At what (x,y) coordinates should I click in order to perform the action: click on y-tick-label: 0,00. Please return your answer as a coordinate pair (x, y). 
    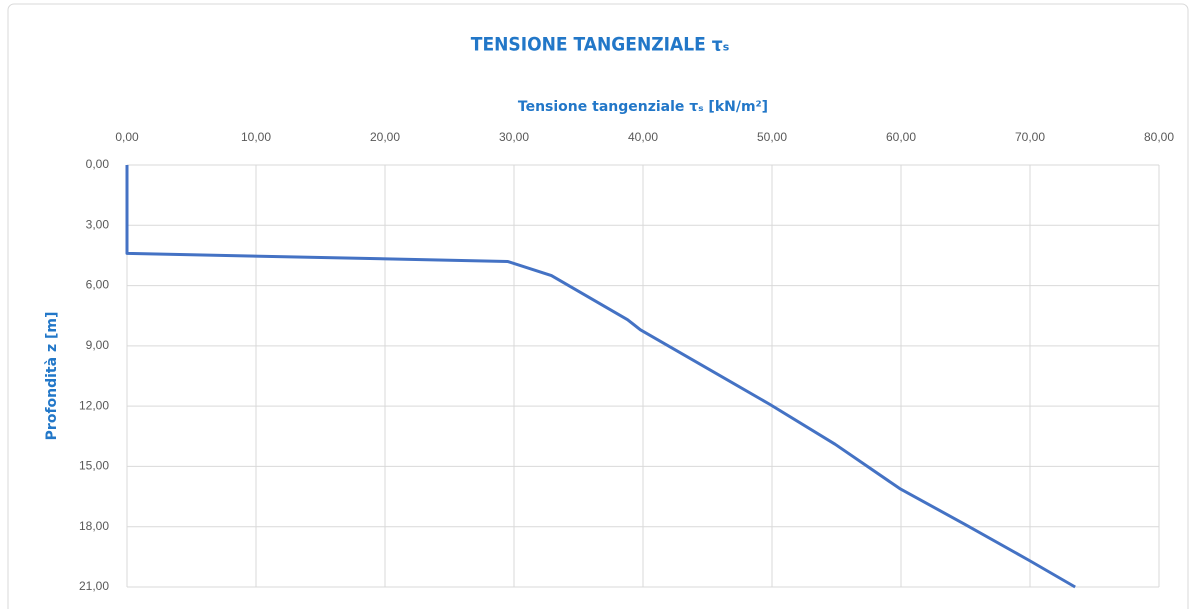
    Looking at the image, I should click on (98, 164).